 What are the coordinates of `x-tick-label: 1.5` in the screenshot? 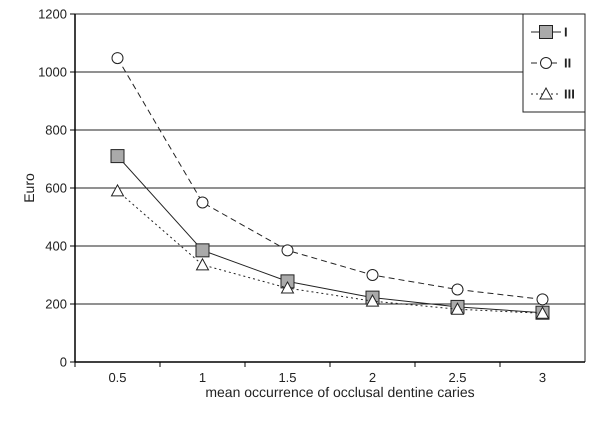 It's located at (287, 377).